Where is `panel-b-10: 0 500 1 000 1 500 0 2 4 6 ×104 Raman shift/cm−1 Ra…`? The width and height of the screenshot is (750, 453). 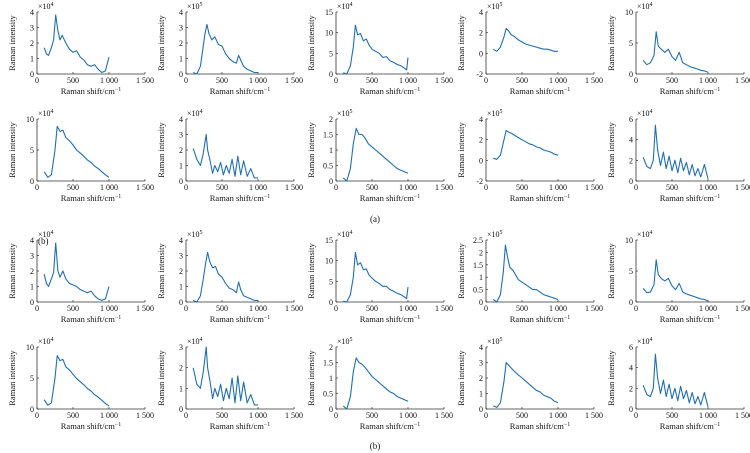 panel-b-10: 0 500 1 000 1 500 0 2 4 6 ×104 Raman shift/cm−1 Ra… is located at coordinates (678, 384).